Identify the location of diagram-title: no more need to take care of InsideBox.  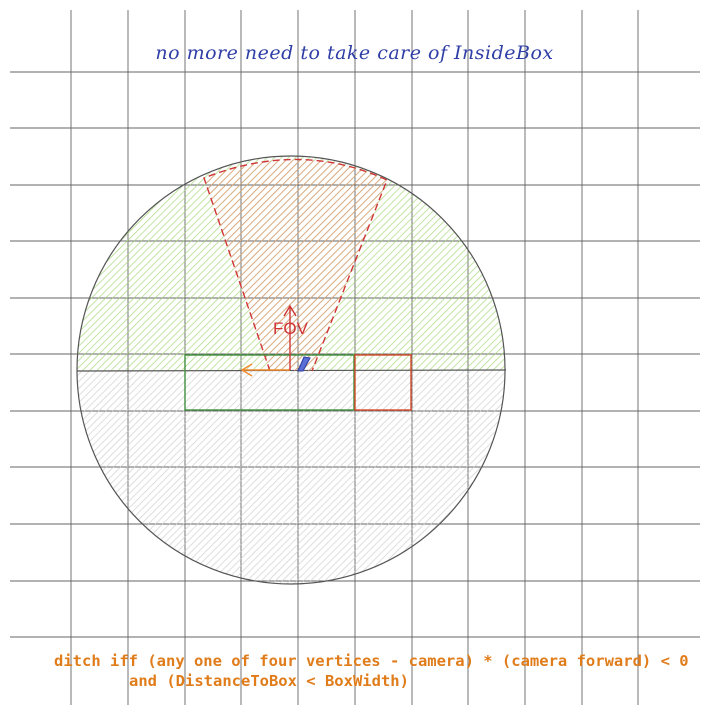
(354, 53).